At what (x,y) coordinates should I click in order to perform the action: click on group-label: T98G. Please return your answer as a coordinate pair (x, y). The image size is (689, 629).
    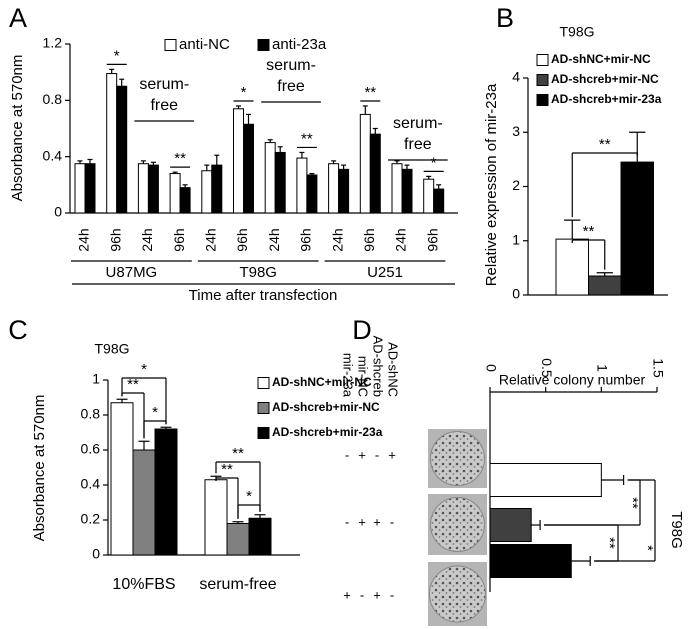
    Looking at the image, I should click on (258, 272).